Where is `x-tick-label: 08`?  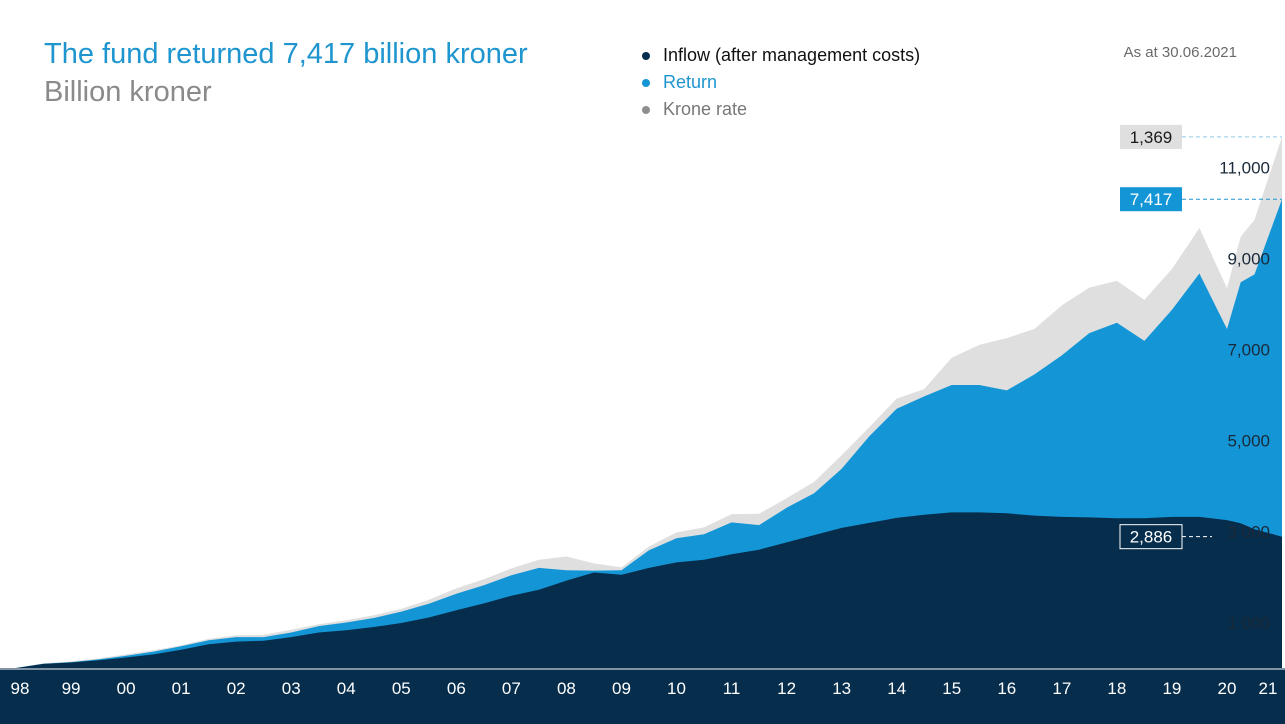
x-tick-label: 08 is located at coordinates (566, 688).